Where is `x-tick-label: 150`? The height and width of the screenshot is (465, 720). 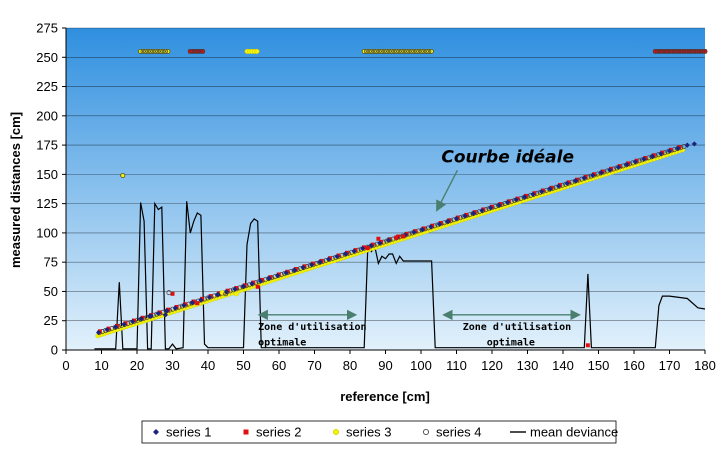
x-tick-label: 150 is located at coordinates (599, 365).